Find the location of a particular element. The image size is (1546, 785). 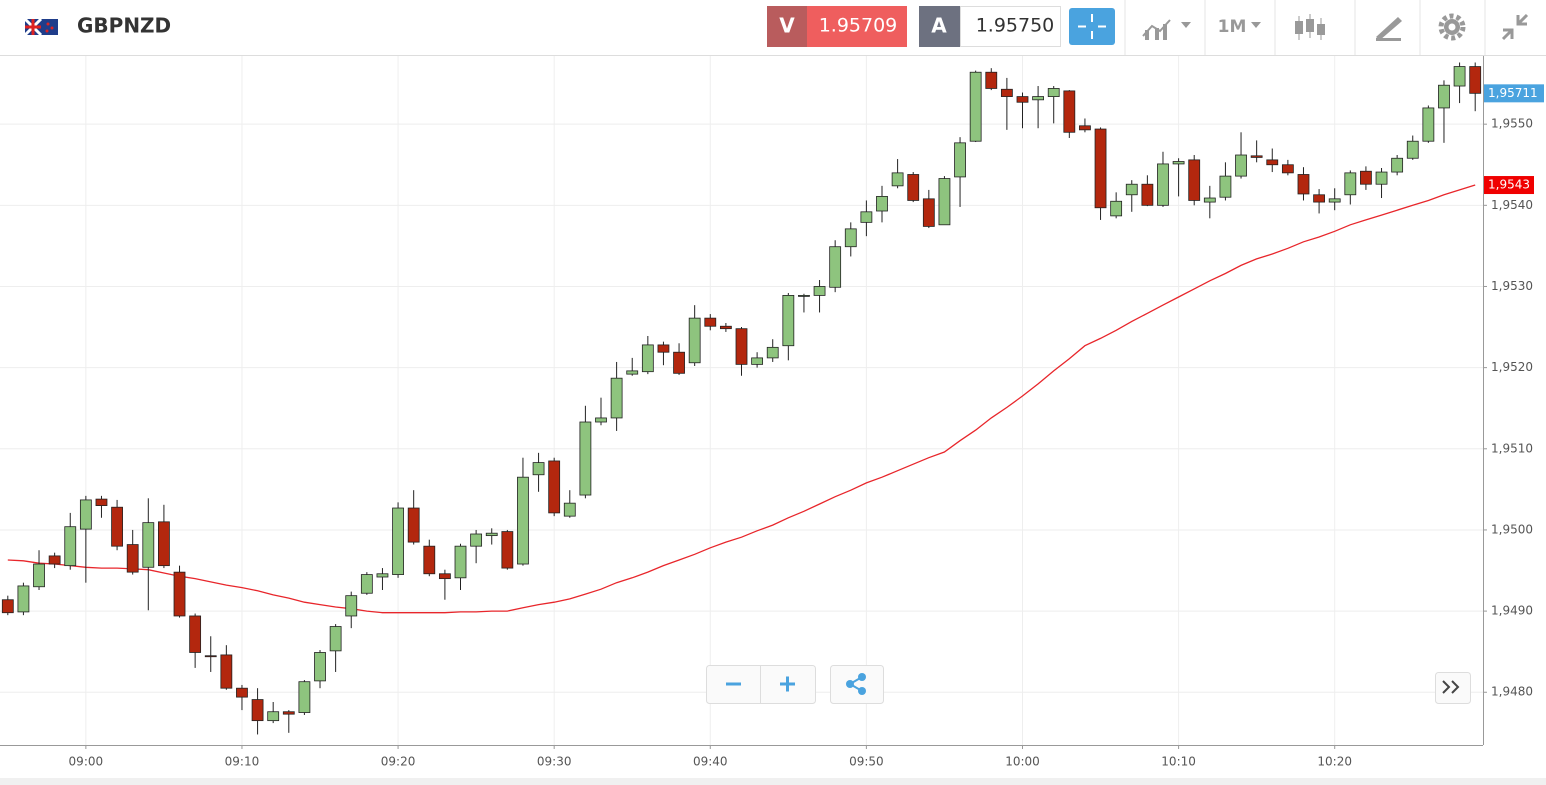

last-price-box is located at coordinates (1514, 93).